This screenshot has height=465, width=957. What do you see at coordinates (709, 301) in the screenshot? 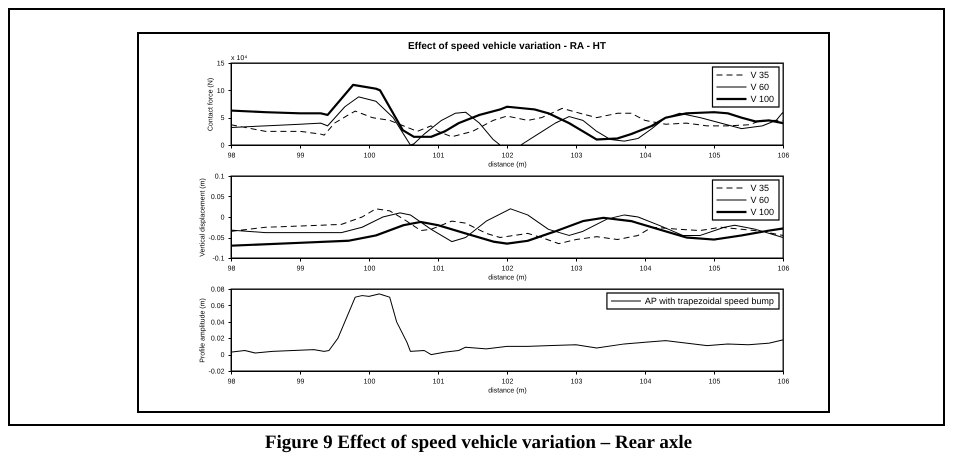
I see `legend-label: AP with trapezoidal speed bump` at bounding box center [709, 301].